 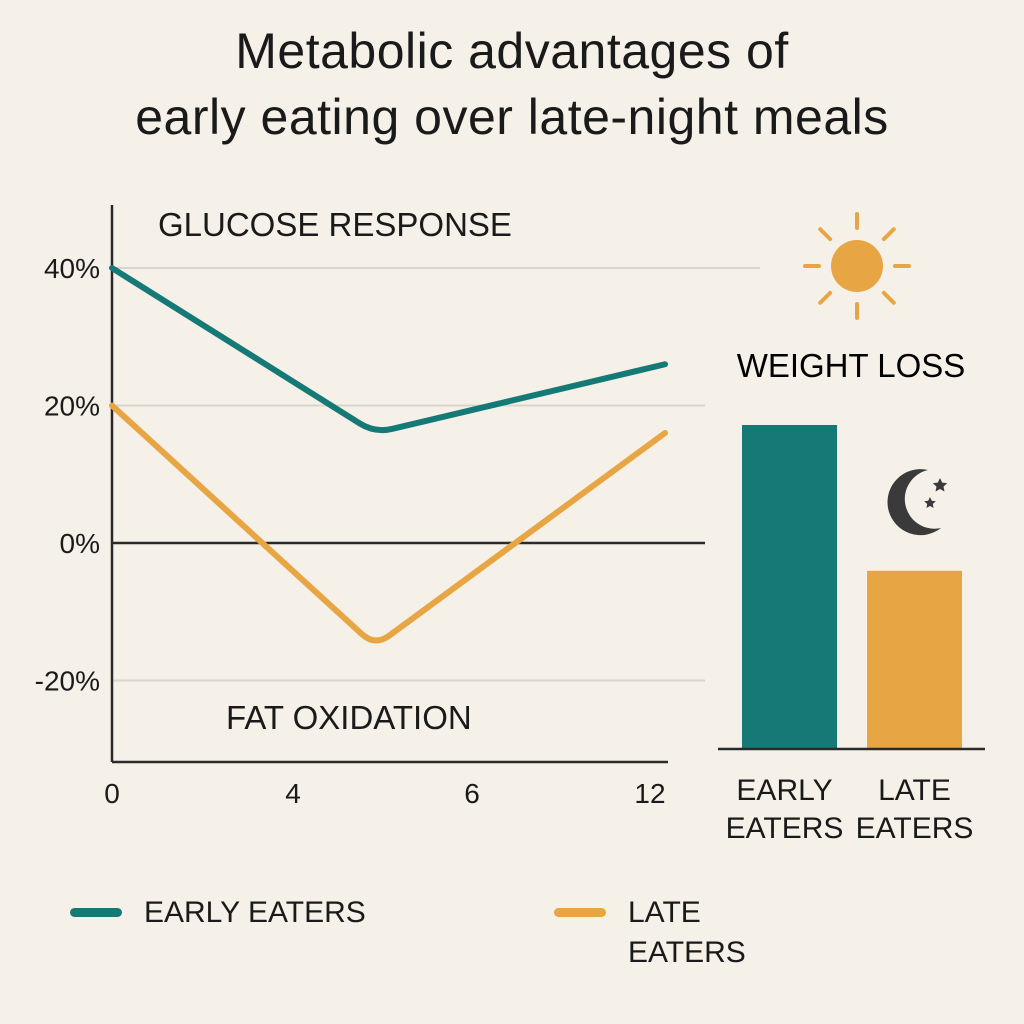 I want to click on y-tick-label: 20%, so click(x=72, y=406).